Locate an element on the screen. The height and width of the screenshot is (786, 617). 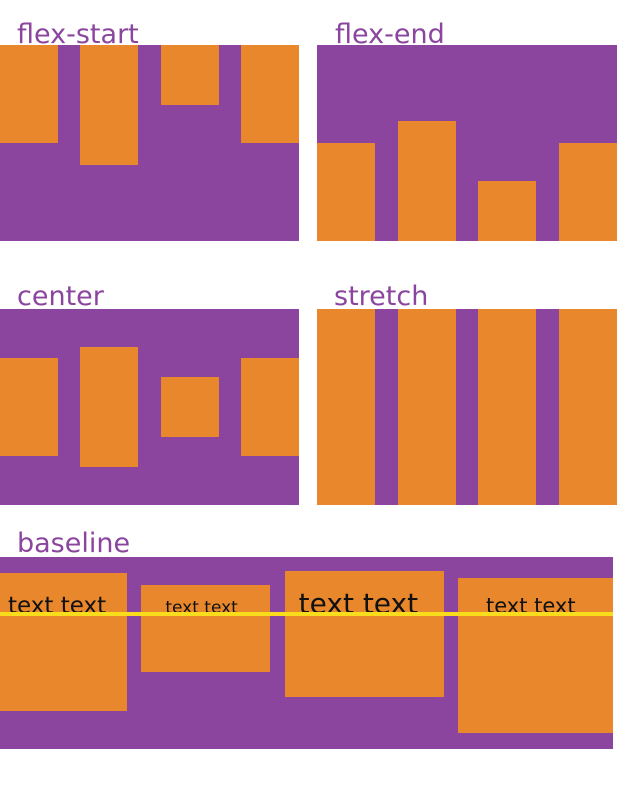
panel-center: center is located at coordinates (149, 384).